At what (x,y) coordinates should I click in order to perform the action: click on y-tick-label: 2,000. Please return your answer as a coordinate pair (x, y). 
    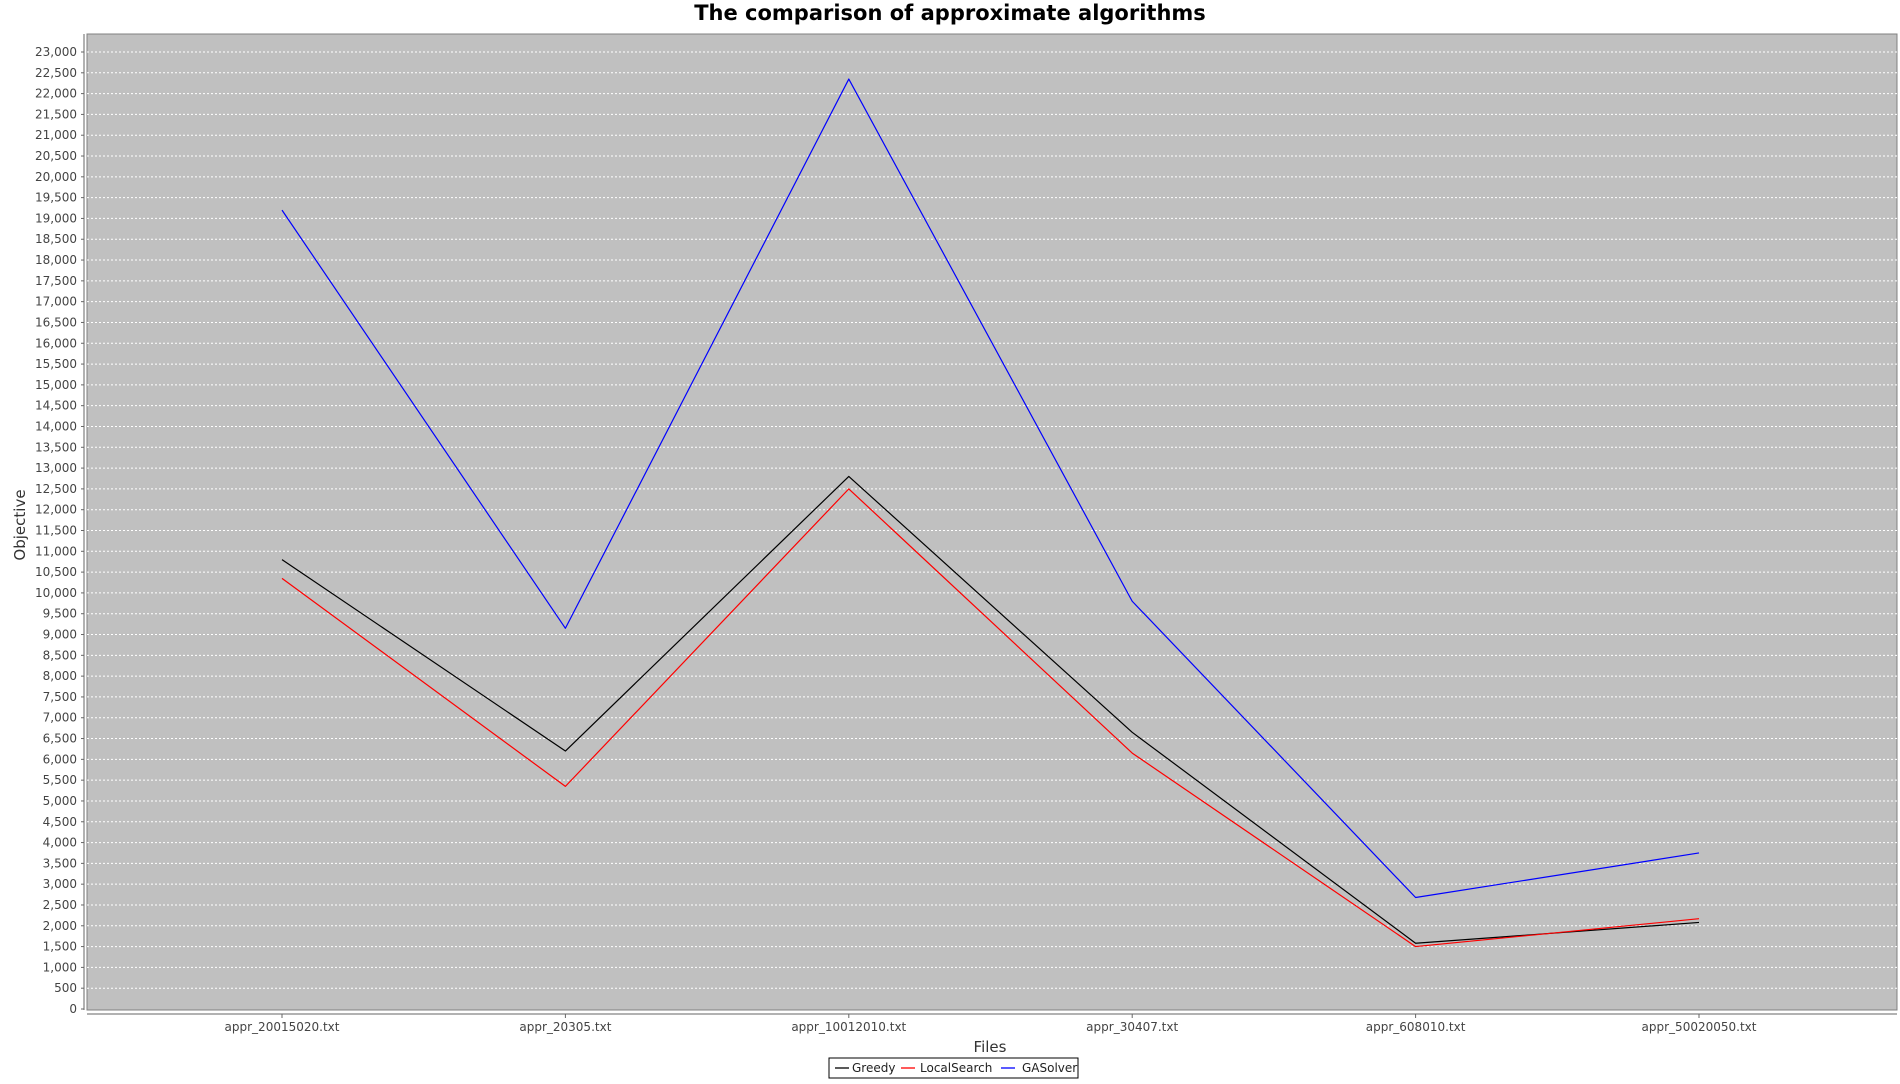
    Looking at the image, I should click on (60, 926).